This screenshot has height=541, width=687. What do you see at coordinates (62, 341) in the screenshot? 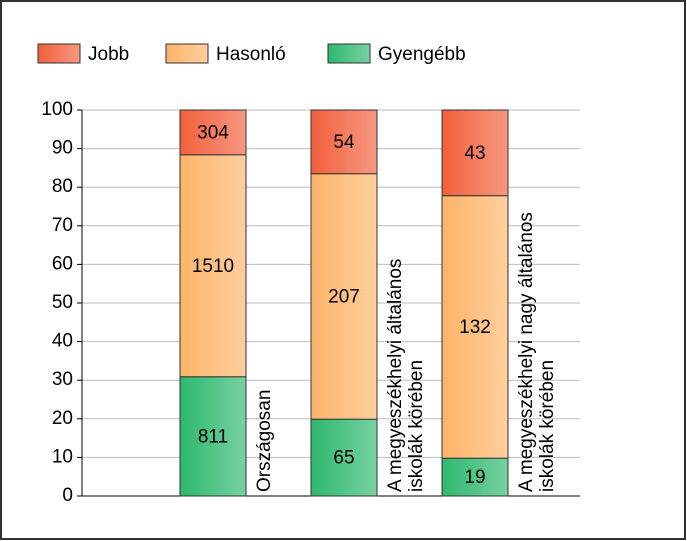
I see `y-tick-label: 40` at bounding box center [62, 341].